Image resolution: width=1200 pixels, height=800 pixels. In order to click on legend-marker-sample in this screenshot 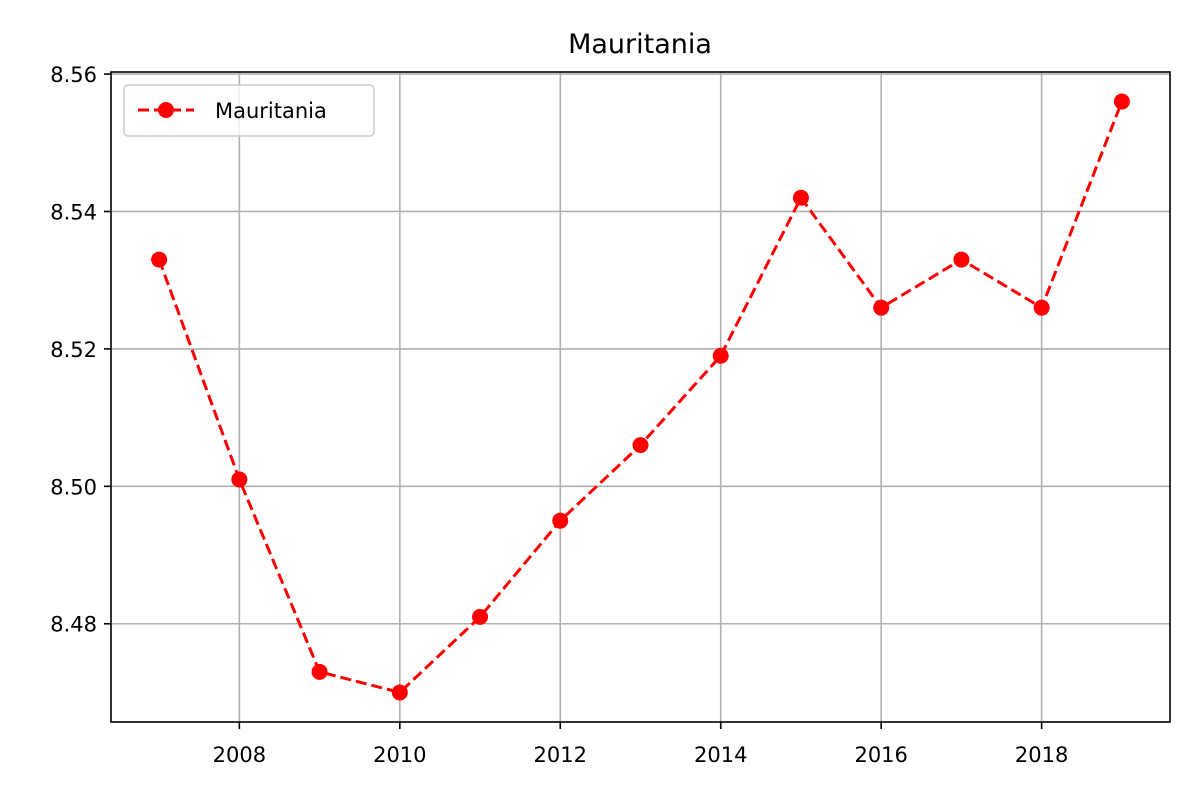, I will do `click(166, 110)`.